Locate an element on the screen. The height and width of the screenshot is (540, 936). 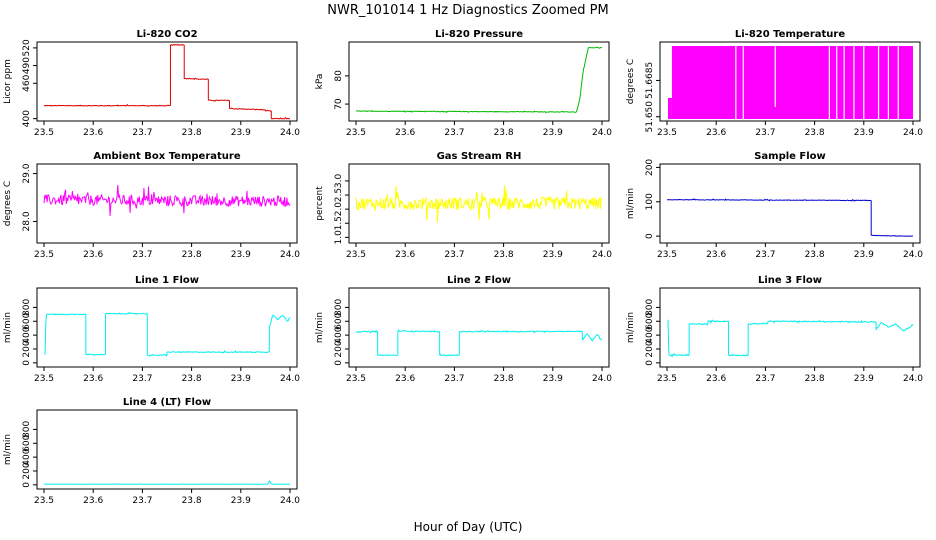
series-band-start is located at coordinates (669, 108).